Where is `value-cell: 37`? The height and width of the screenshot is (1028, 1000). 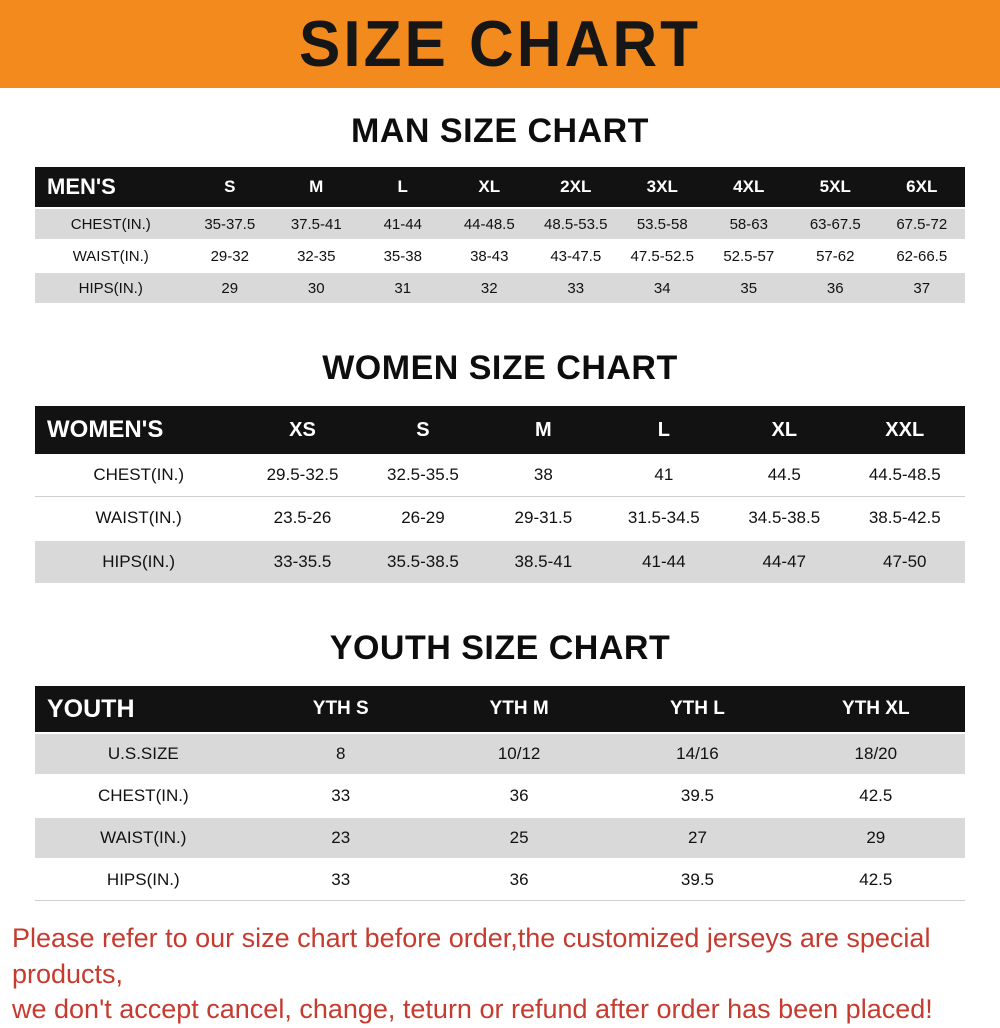 value-cell: 37 is located at coordinates (921, 288).